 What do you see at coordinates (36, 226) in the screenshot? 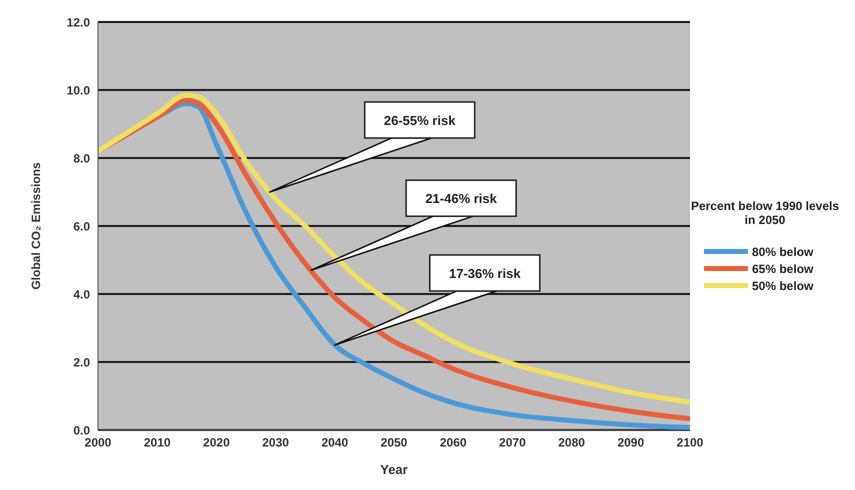
I see `y-axis-title: Global CO₂ Emissions` at bounding box center [36, 226].